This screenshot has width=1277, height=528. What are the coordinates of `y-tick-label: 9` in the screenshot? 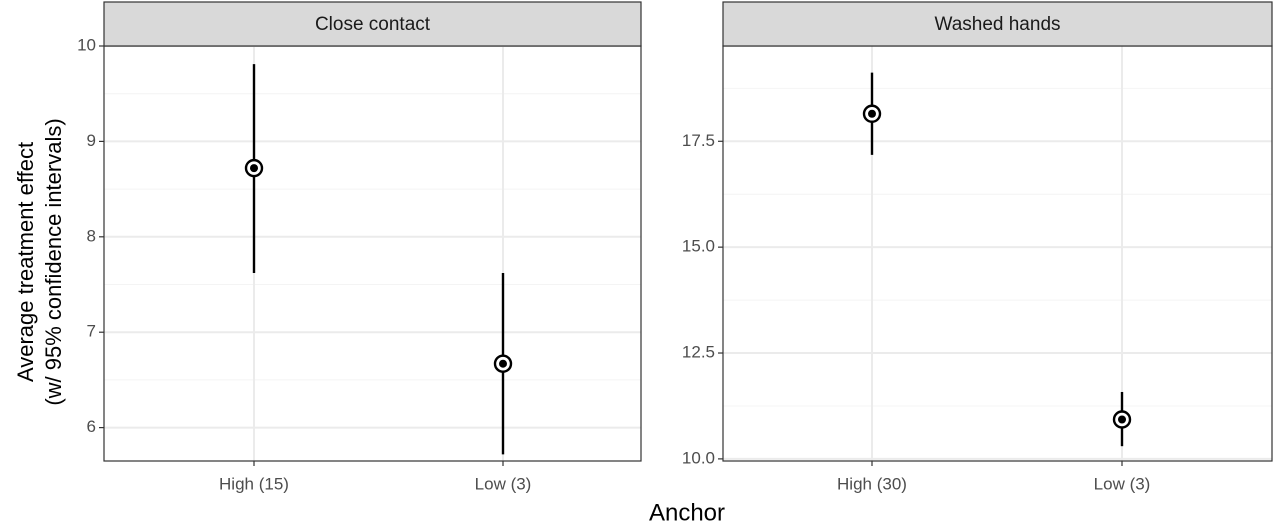 It's located at (91, 140).